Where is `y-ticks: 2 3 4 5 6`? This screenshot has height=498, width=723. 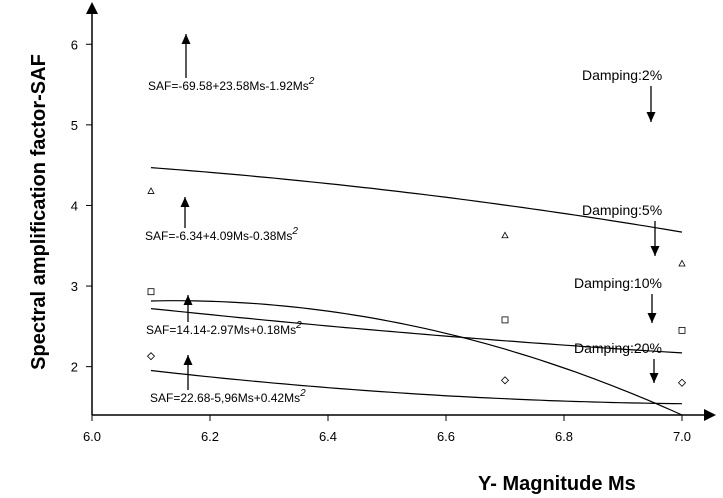 y-ticks: 2 3 4 5 6 is located at coordinates (81, 206).